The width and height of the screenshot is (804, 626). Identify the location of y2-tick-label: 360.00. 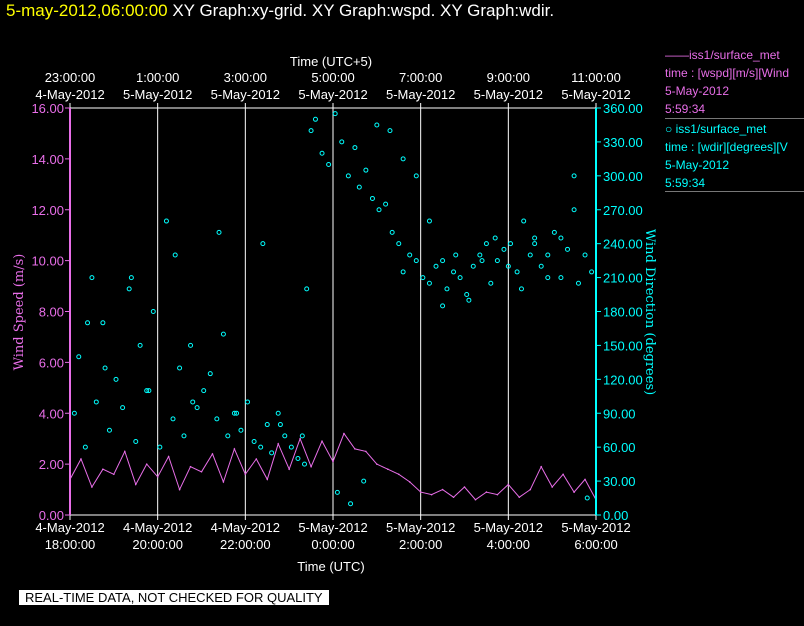
(623, 108).